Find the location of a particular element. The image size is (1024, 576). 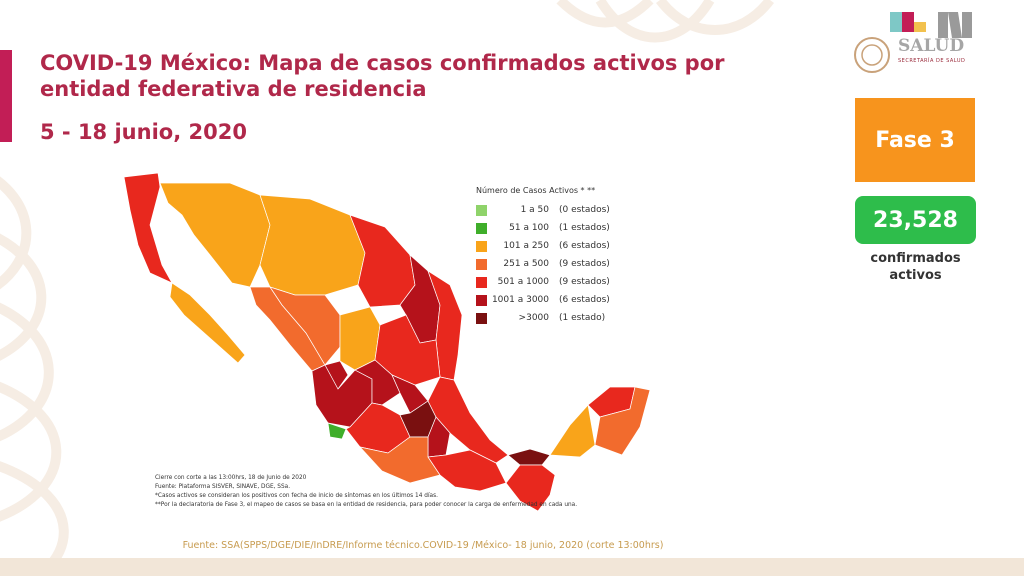

date-range: 5 - 18 junio, 2020 is located at coordinates (143, 132).